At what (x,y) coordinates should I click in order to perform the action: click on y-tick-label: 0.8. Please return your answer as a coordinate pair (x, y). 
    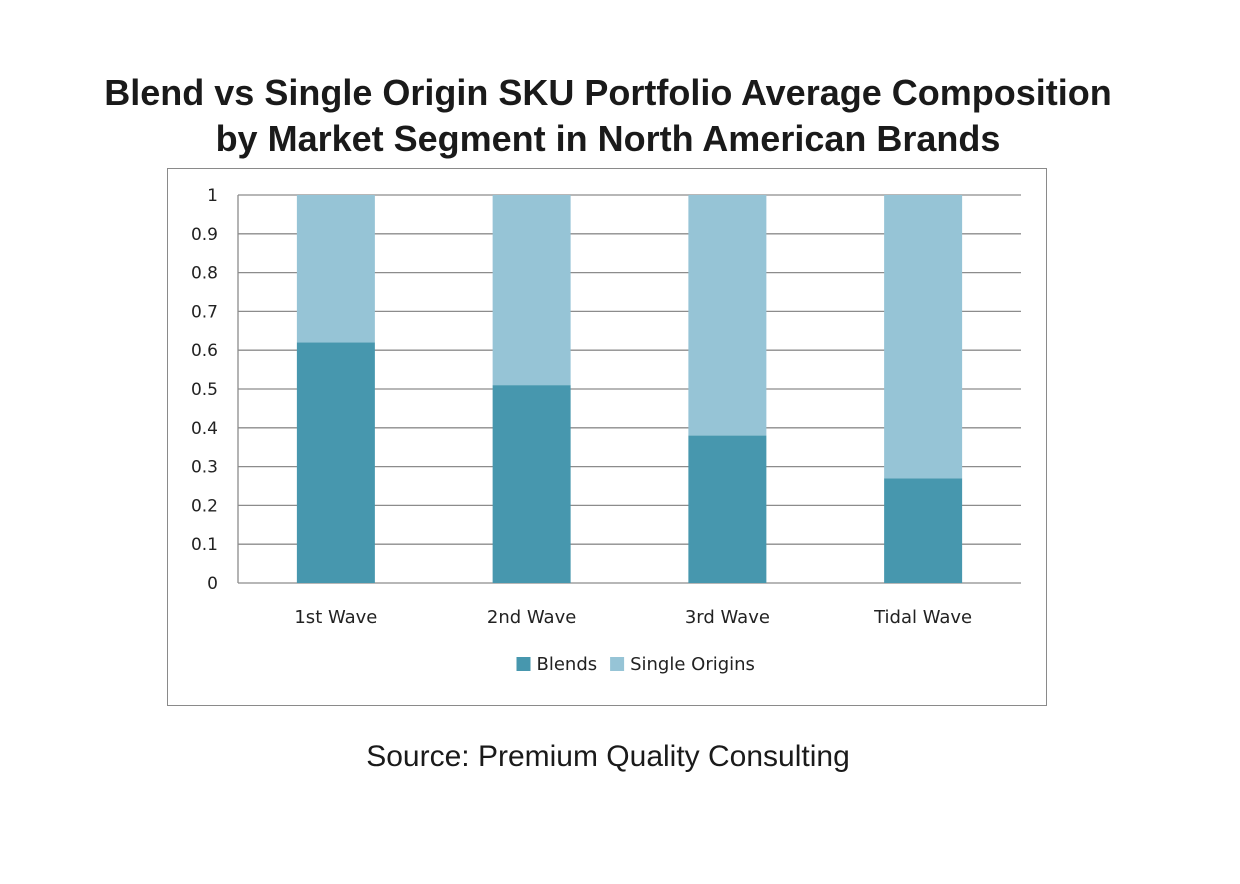
    Looking at the image, I should click on (204, 274).